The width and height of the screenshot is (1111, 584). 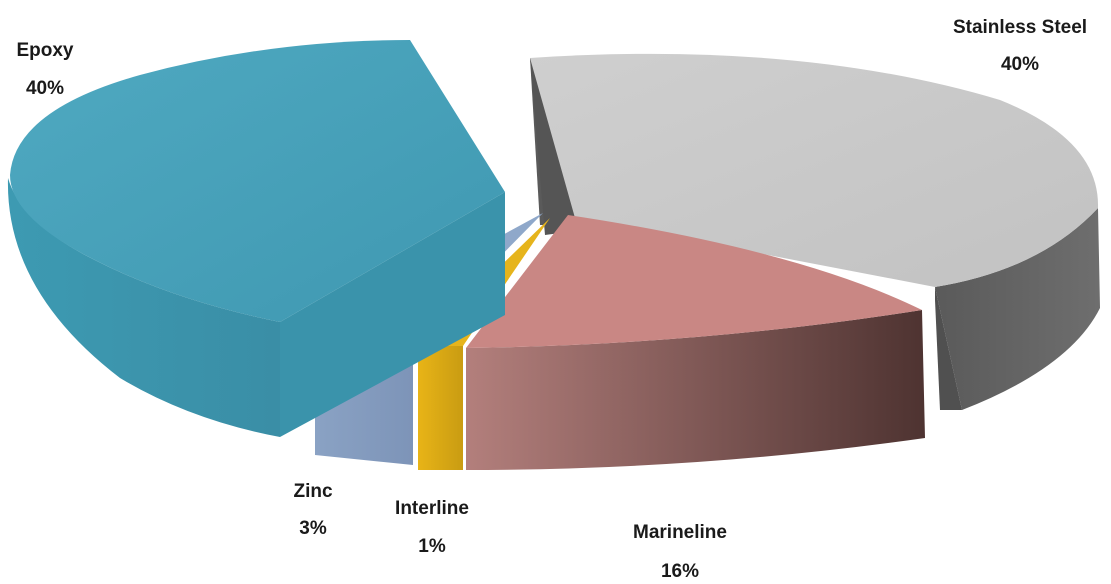 What do you see at coordinates (45, 88) in the screenshot?
I see `label-epoxy-value: 40%` at bounding box center [45, 88].